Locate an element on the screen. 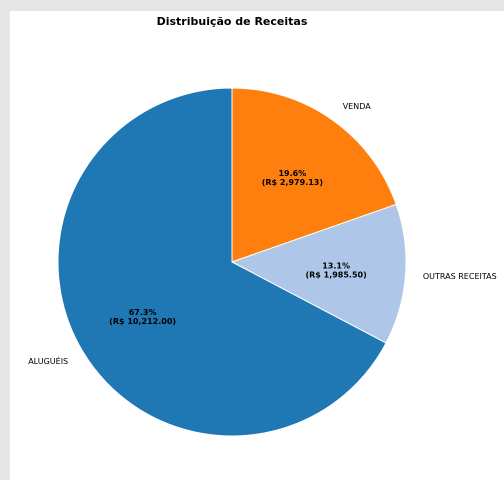 The height and width of the screenshot is (480, 504). slice-amount-alugueis: (R$ 10,212.00) is located at coordinates (142, 321).